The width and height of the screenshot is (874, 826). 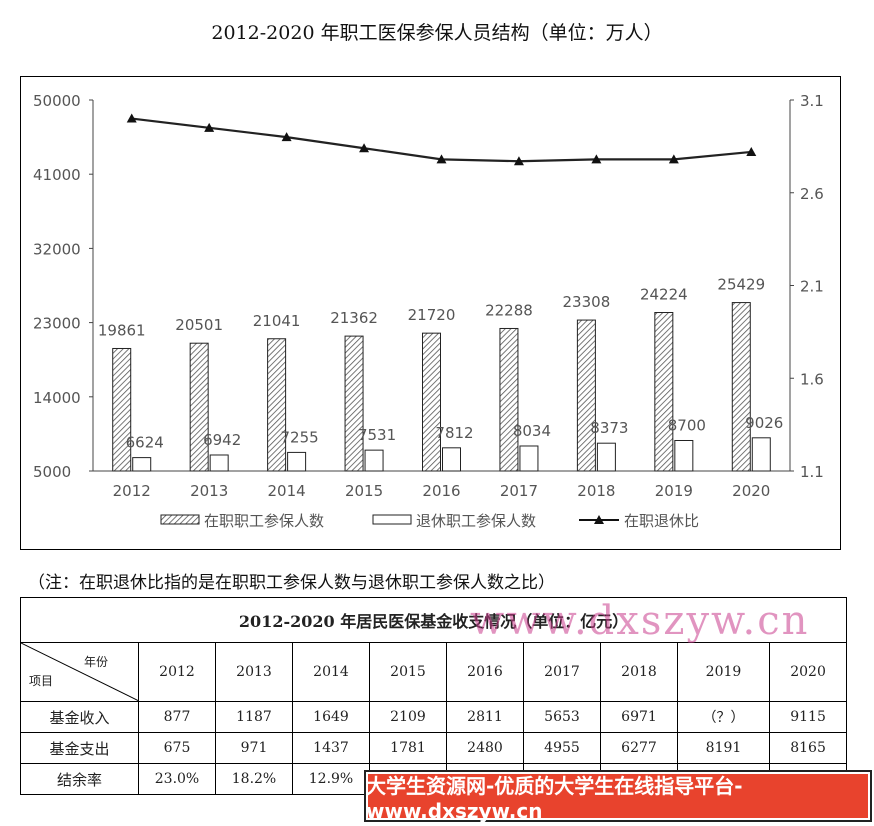 I want to click on corner-year-label: 年份, so click(x=95, y=662).